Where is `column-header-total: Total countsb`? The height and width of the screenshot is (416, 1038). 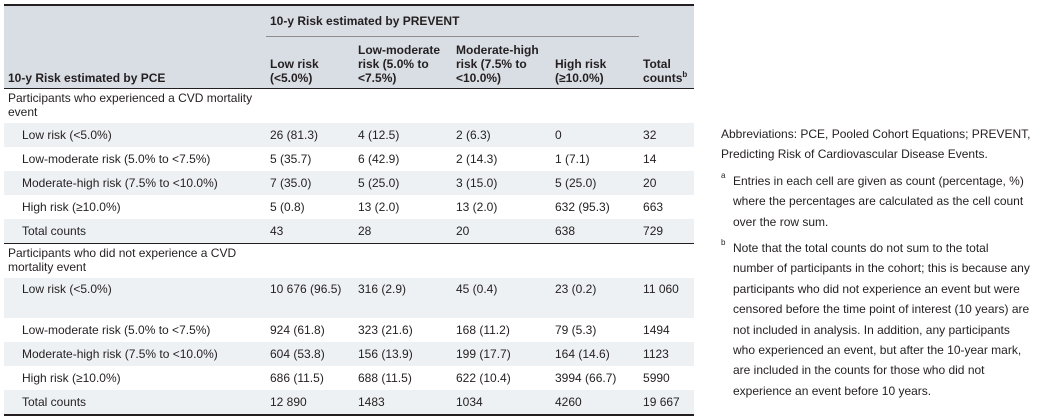
column-header-total: Total countsb is located at coordinates (667, 62).